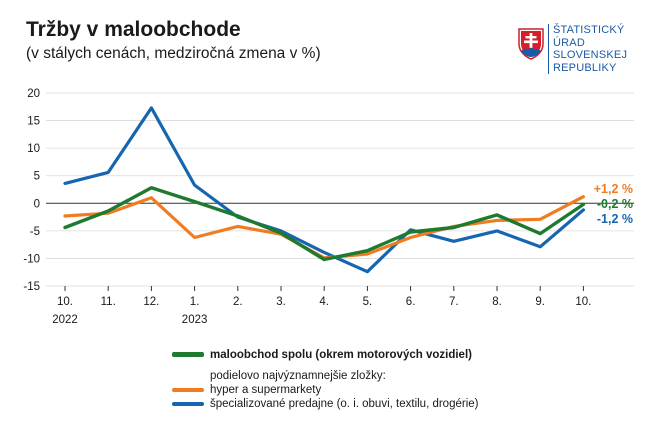  What do you see at coordinates (281, 302) in the screenshot?
I see `x-tick-label: 3.` at bounding box center [281, 302].